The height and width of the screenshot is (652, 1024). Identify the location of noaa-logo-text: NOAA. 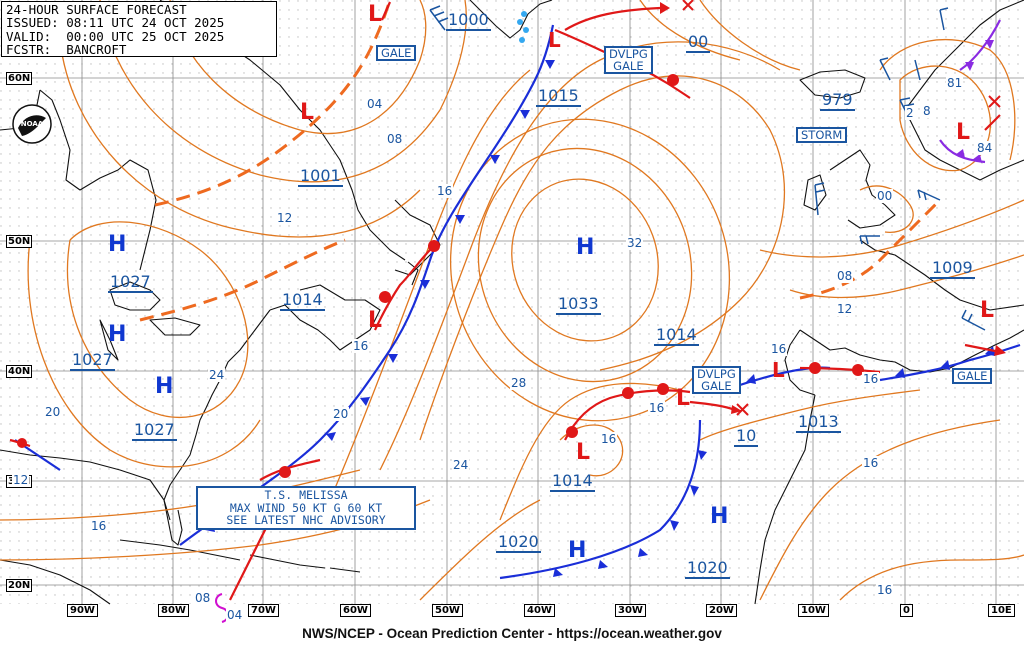
(32, 124).